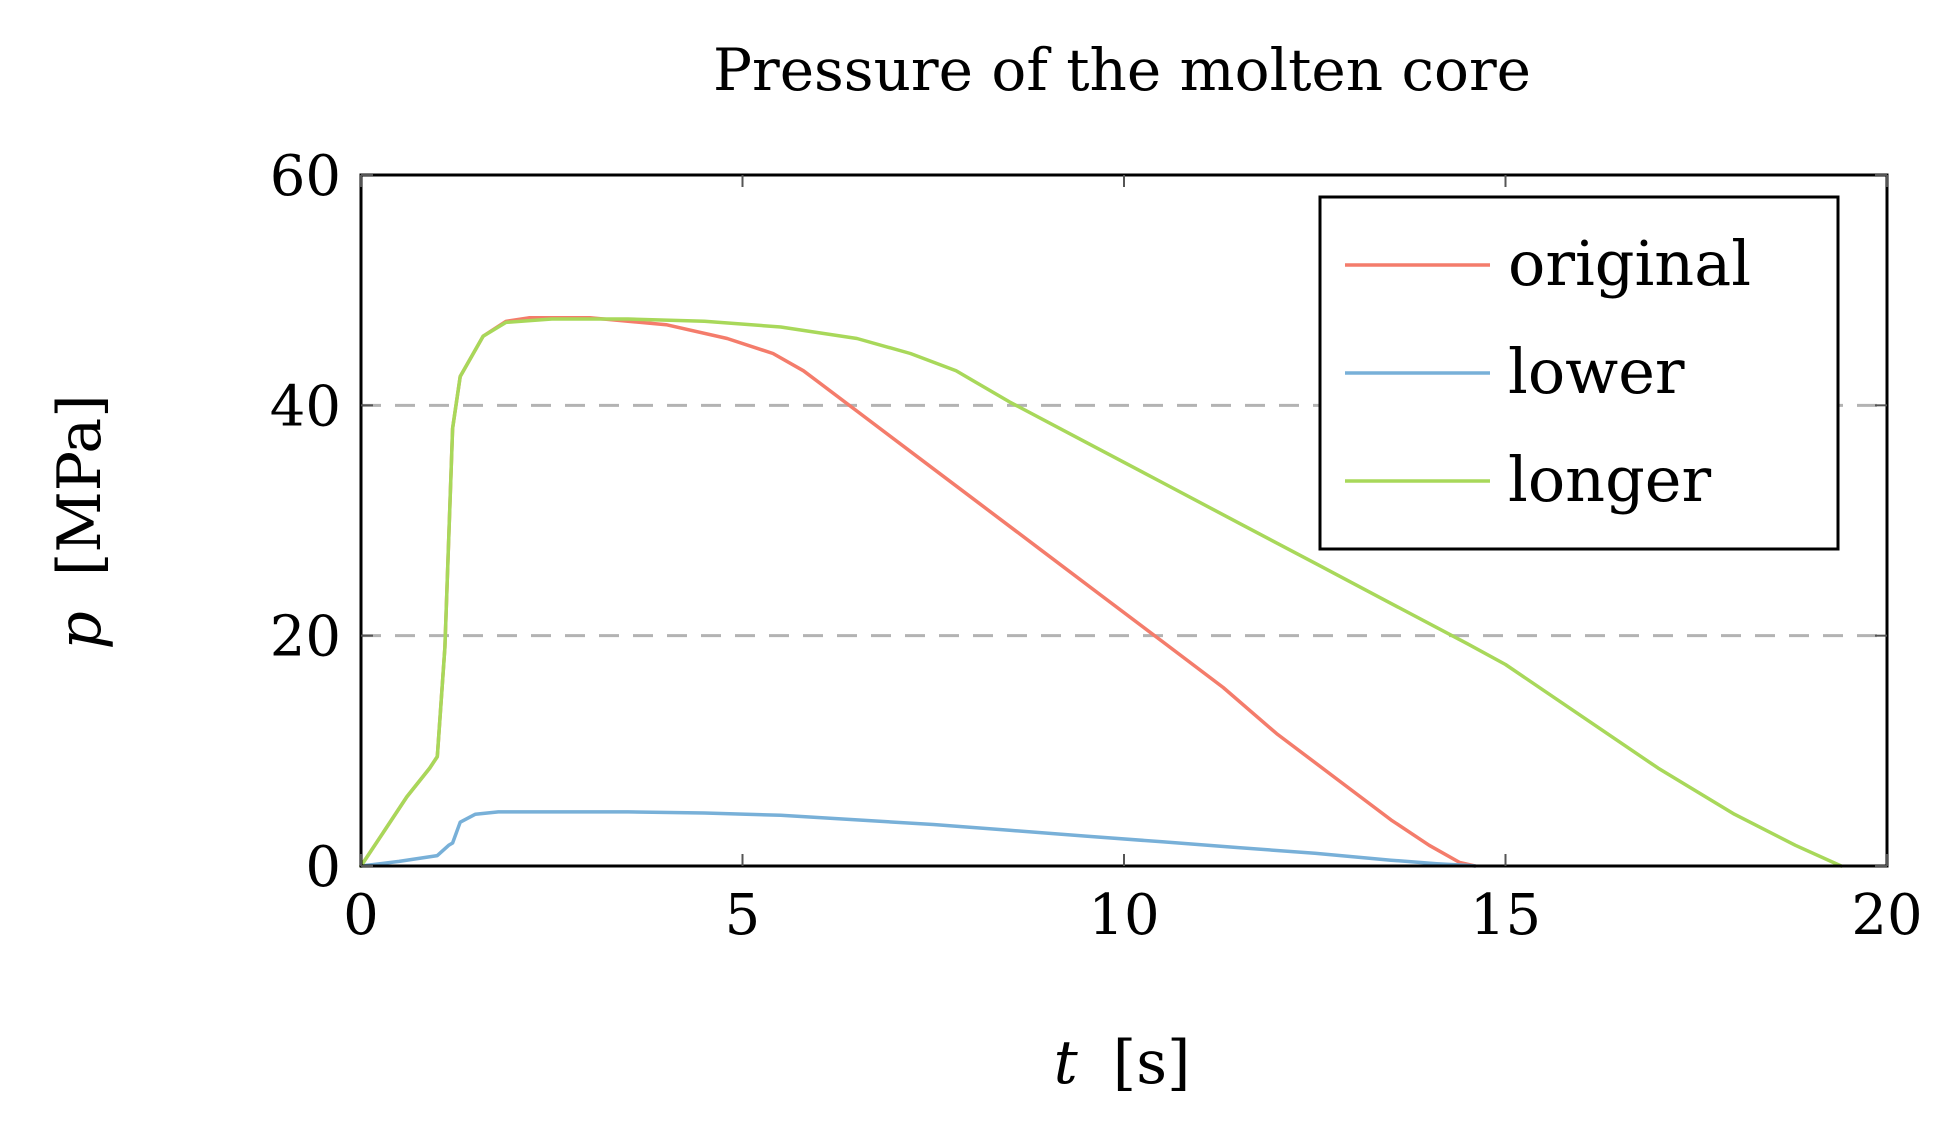 The height and width of the screenshot is (1123, 1950). Describe the element at coordinates (1629, 263) in the screenshot. I see `legend-label-original: original` at that location.